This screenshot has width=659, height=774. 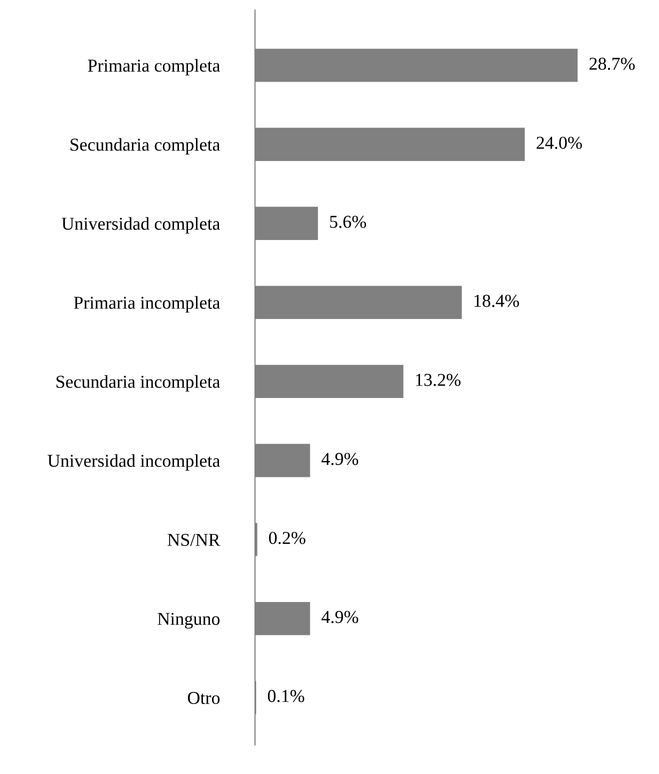 I want to click on y-tick-label: Primaria incompleta, so click(x=147, y=304).